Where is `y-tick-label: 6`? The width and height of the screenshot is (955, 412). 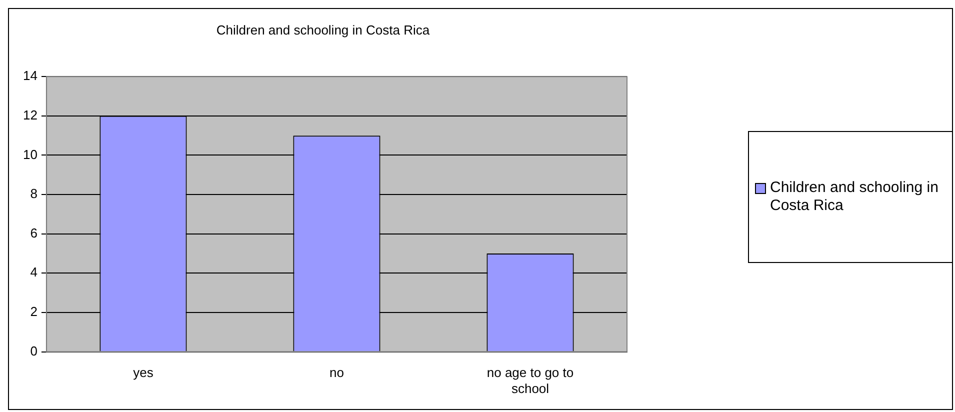
y-tick-label: 6 is located at coordinates (34, 232).